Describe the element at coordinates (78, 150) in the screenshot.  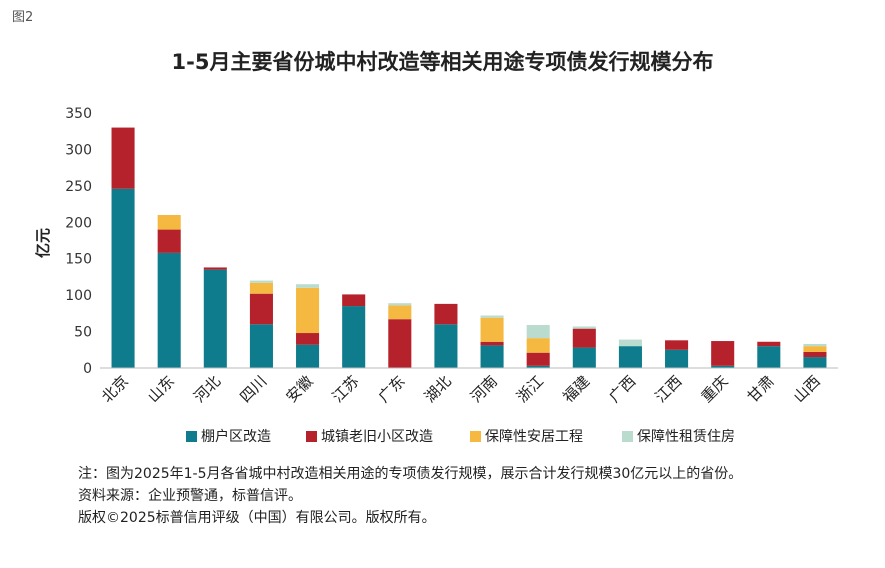
I see `y-tick-label: 300` at that location.